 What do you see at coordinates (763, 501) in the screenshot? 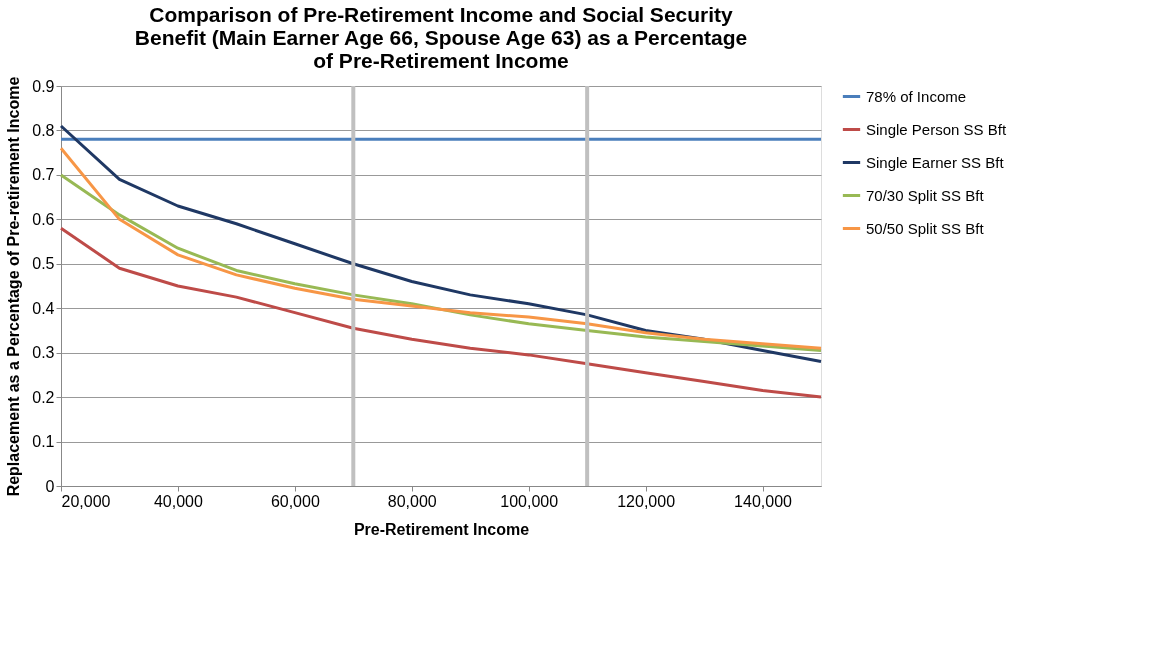
I see `x-tick-label: 140,000` at bounding box center [763, 501].